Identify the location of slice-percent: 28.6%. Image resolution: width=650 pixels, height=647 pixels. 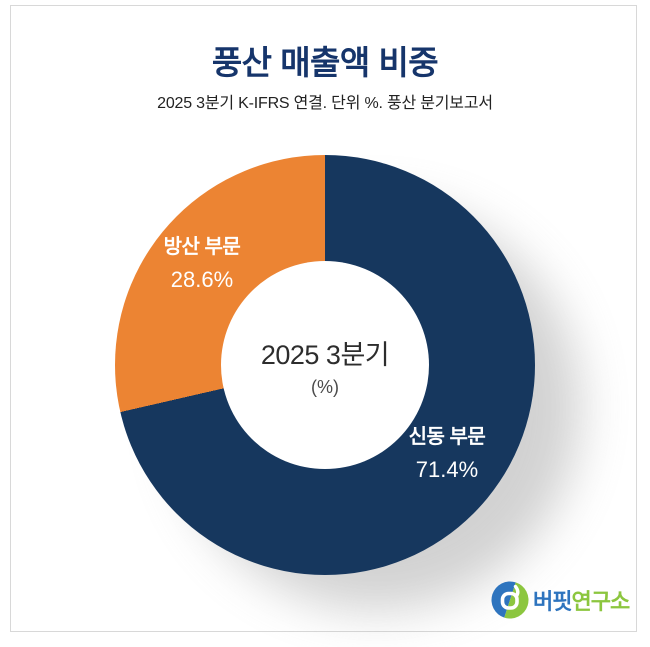
(202, 279).